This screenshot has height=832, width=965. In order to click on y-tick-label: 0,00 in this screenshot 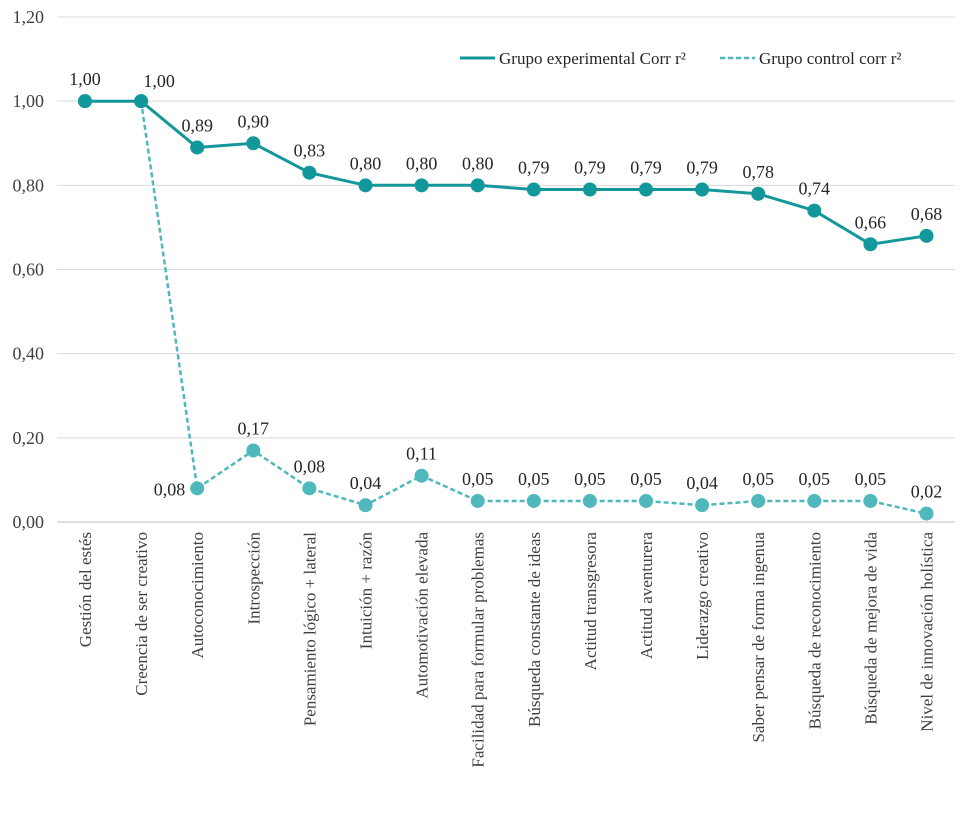, I will do `click(29, 522)`.